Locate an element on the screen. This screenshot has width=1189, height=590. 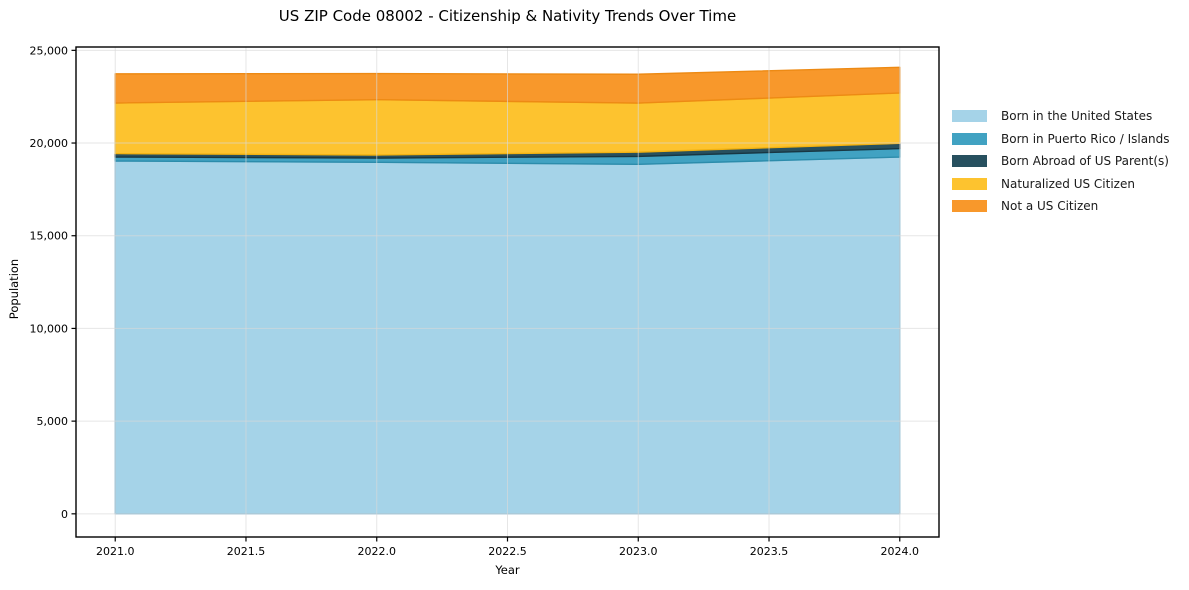
x-tick-label: 2023.5 is located at coordinates (769, 551).